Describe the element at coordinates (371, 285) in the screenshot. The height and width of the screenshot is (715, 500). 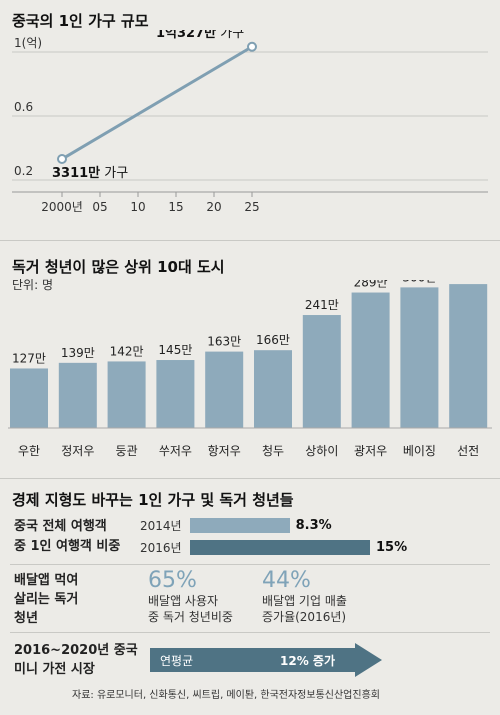
I see `bar-value-label: 289만` at that location.